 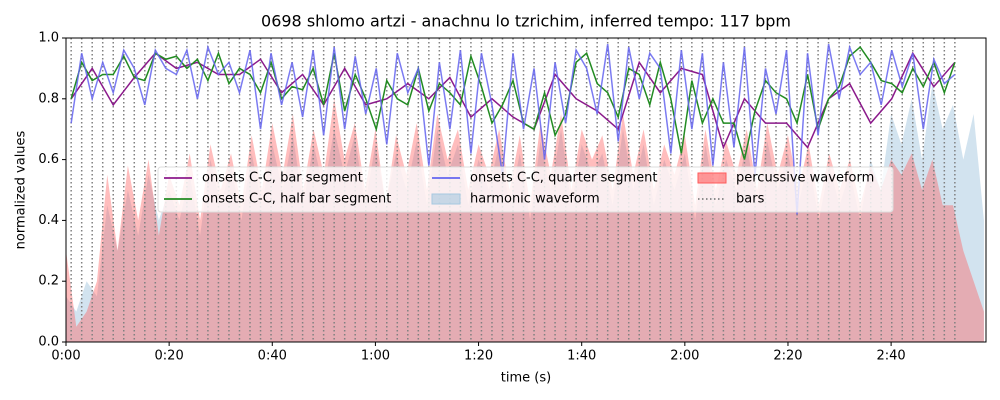 What do you see at coordinates (581, 356) in the screenshot?
I see `x-tick-label: 1:40` at bounding box center [581, 356].